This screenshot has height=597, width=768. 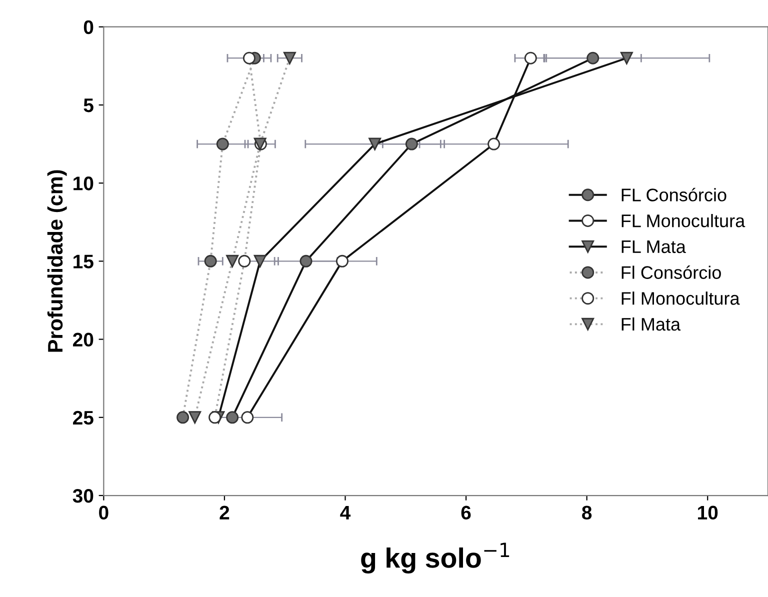 What do you see at coordinates (674, 195) in the screenshot?
I see `legend-label: FL Consórcio` at bounding box center [674, 195].